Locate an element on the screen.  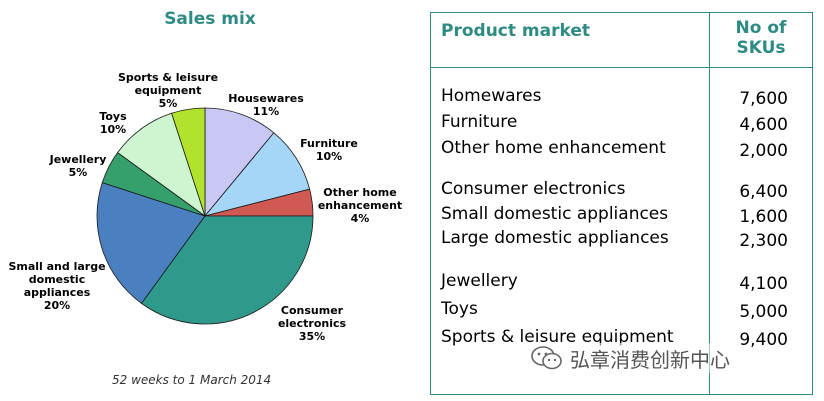
watermark-text: 弘章消费创新中心 is located at coordinates (650, 359).